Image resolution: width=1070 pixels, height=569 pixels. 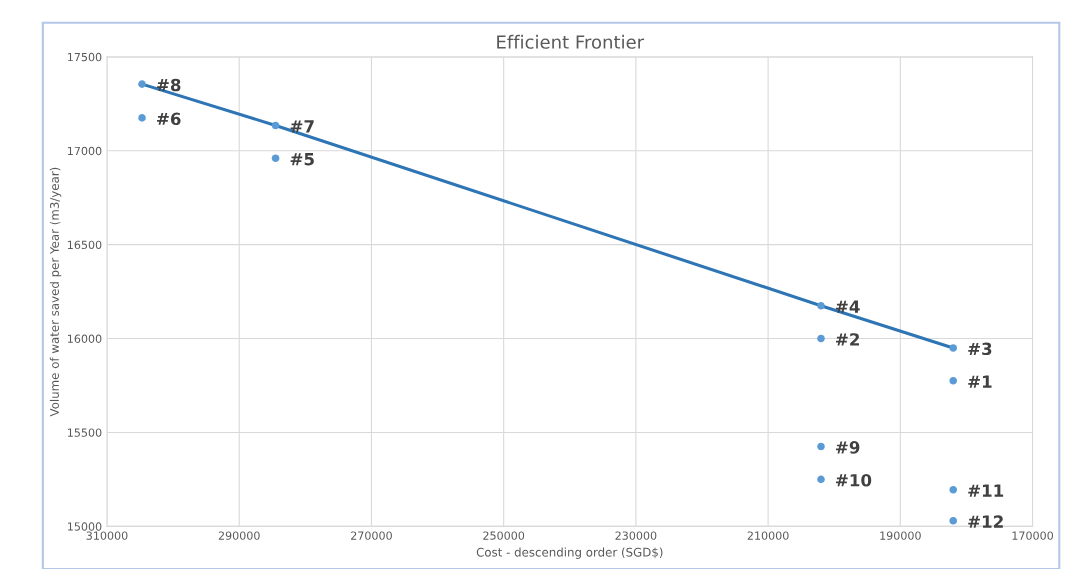 I want to click on annotation: #9, so click(x=848, y=447).